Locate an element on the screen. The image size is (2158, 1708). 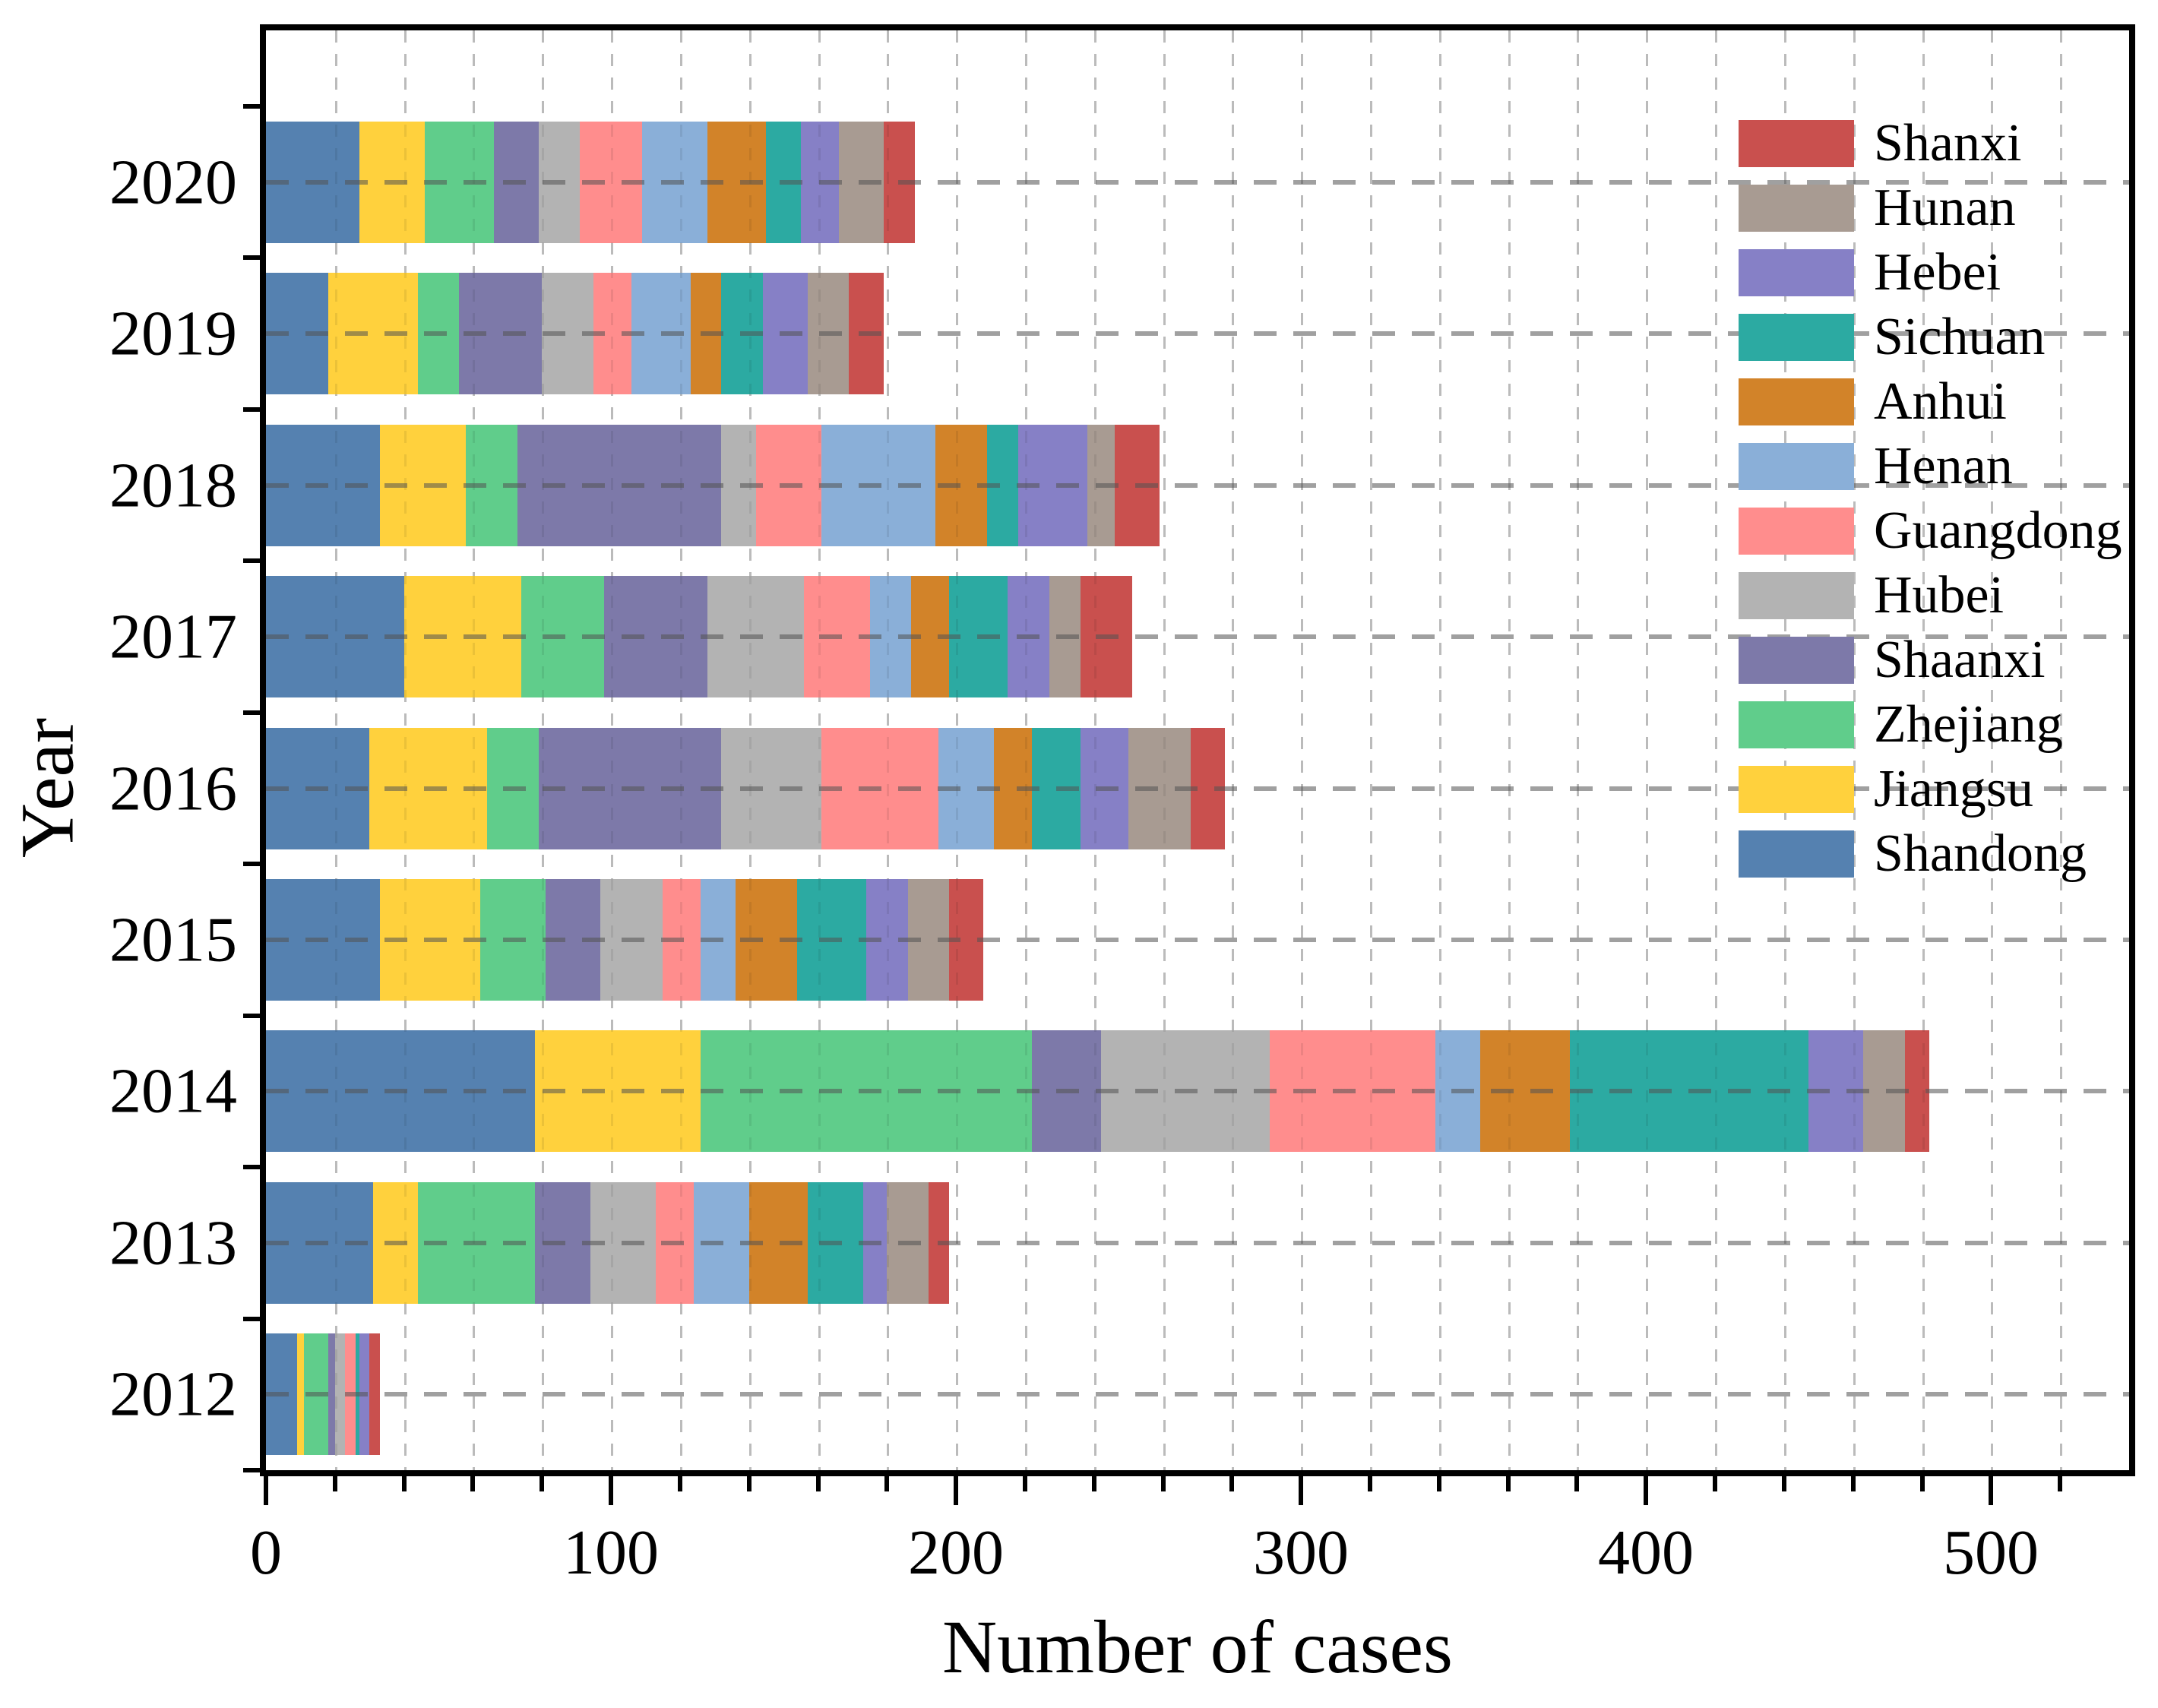
legend-label: Jiangsu is located at coordinates (1953, 788).